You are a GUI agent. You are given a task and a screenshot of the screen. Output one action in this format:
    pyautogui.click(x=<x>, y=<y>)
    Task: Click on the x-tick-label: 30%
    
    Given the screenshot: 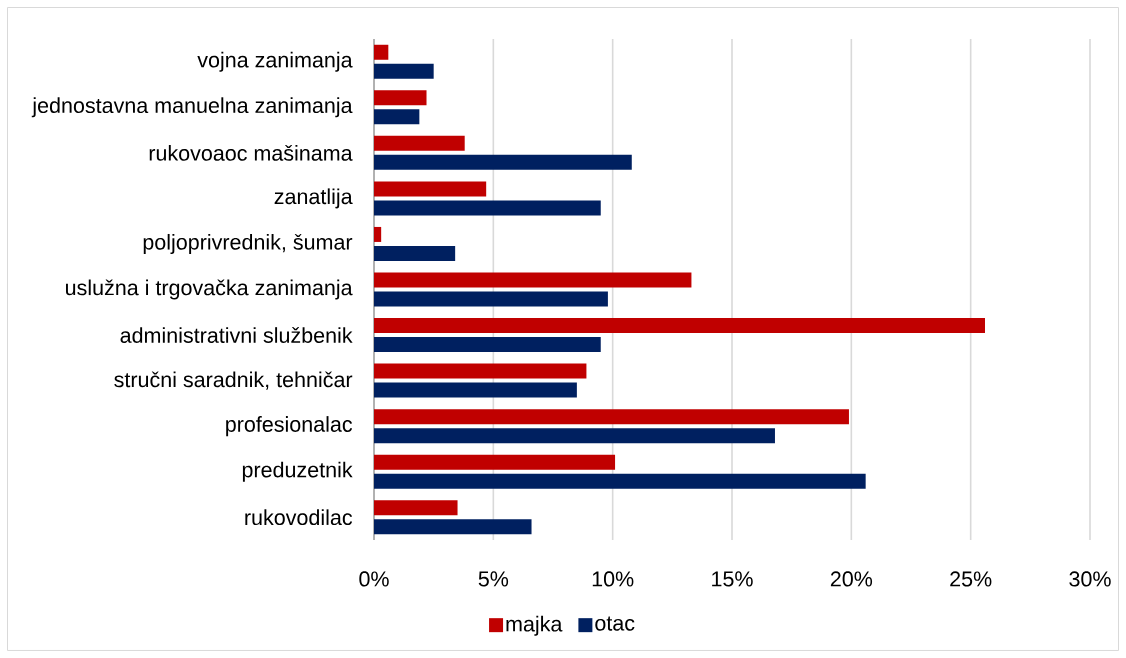 What is the action you would take?
    pyautogui.click(x=1090, y=579)
    